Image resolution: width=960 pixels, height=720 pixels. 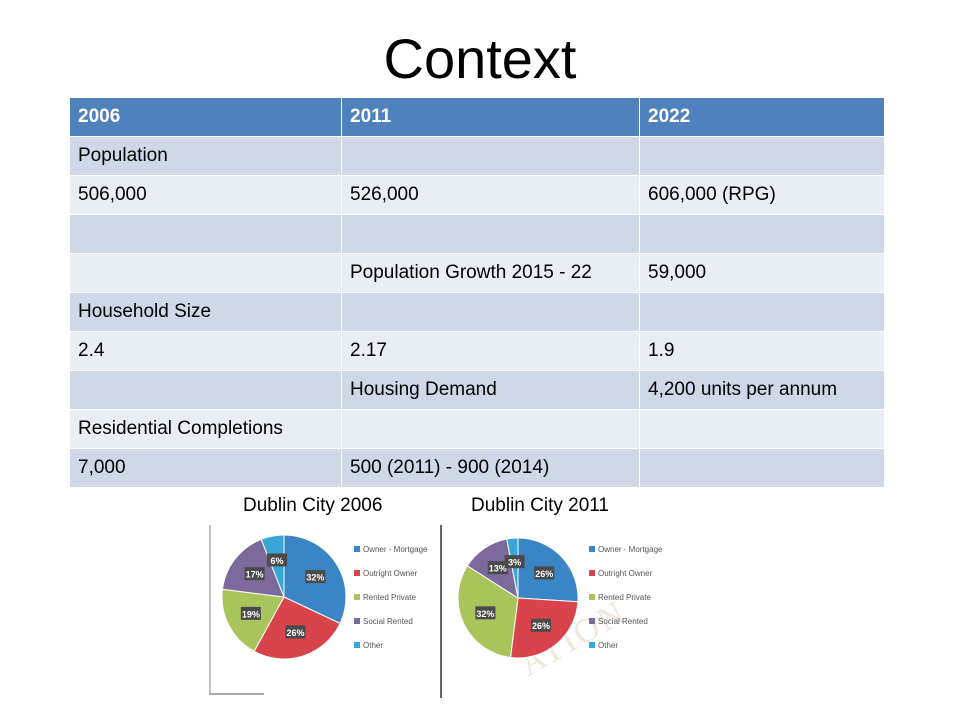 I want to click on table-cell: Household Size, so click(x=205, y=312).